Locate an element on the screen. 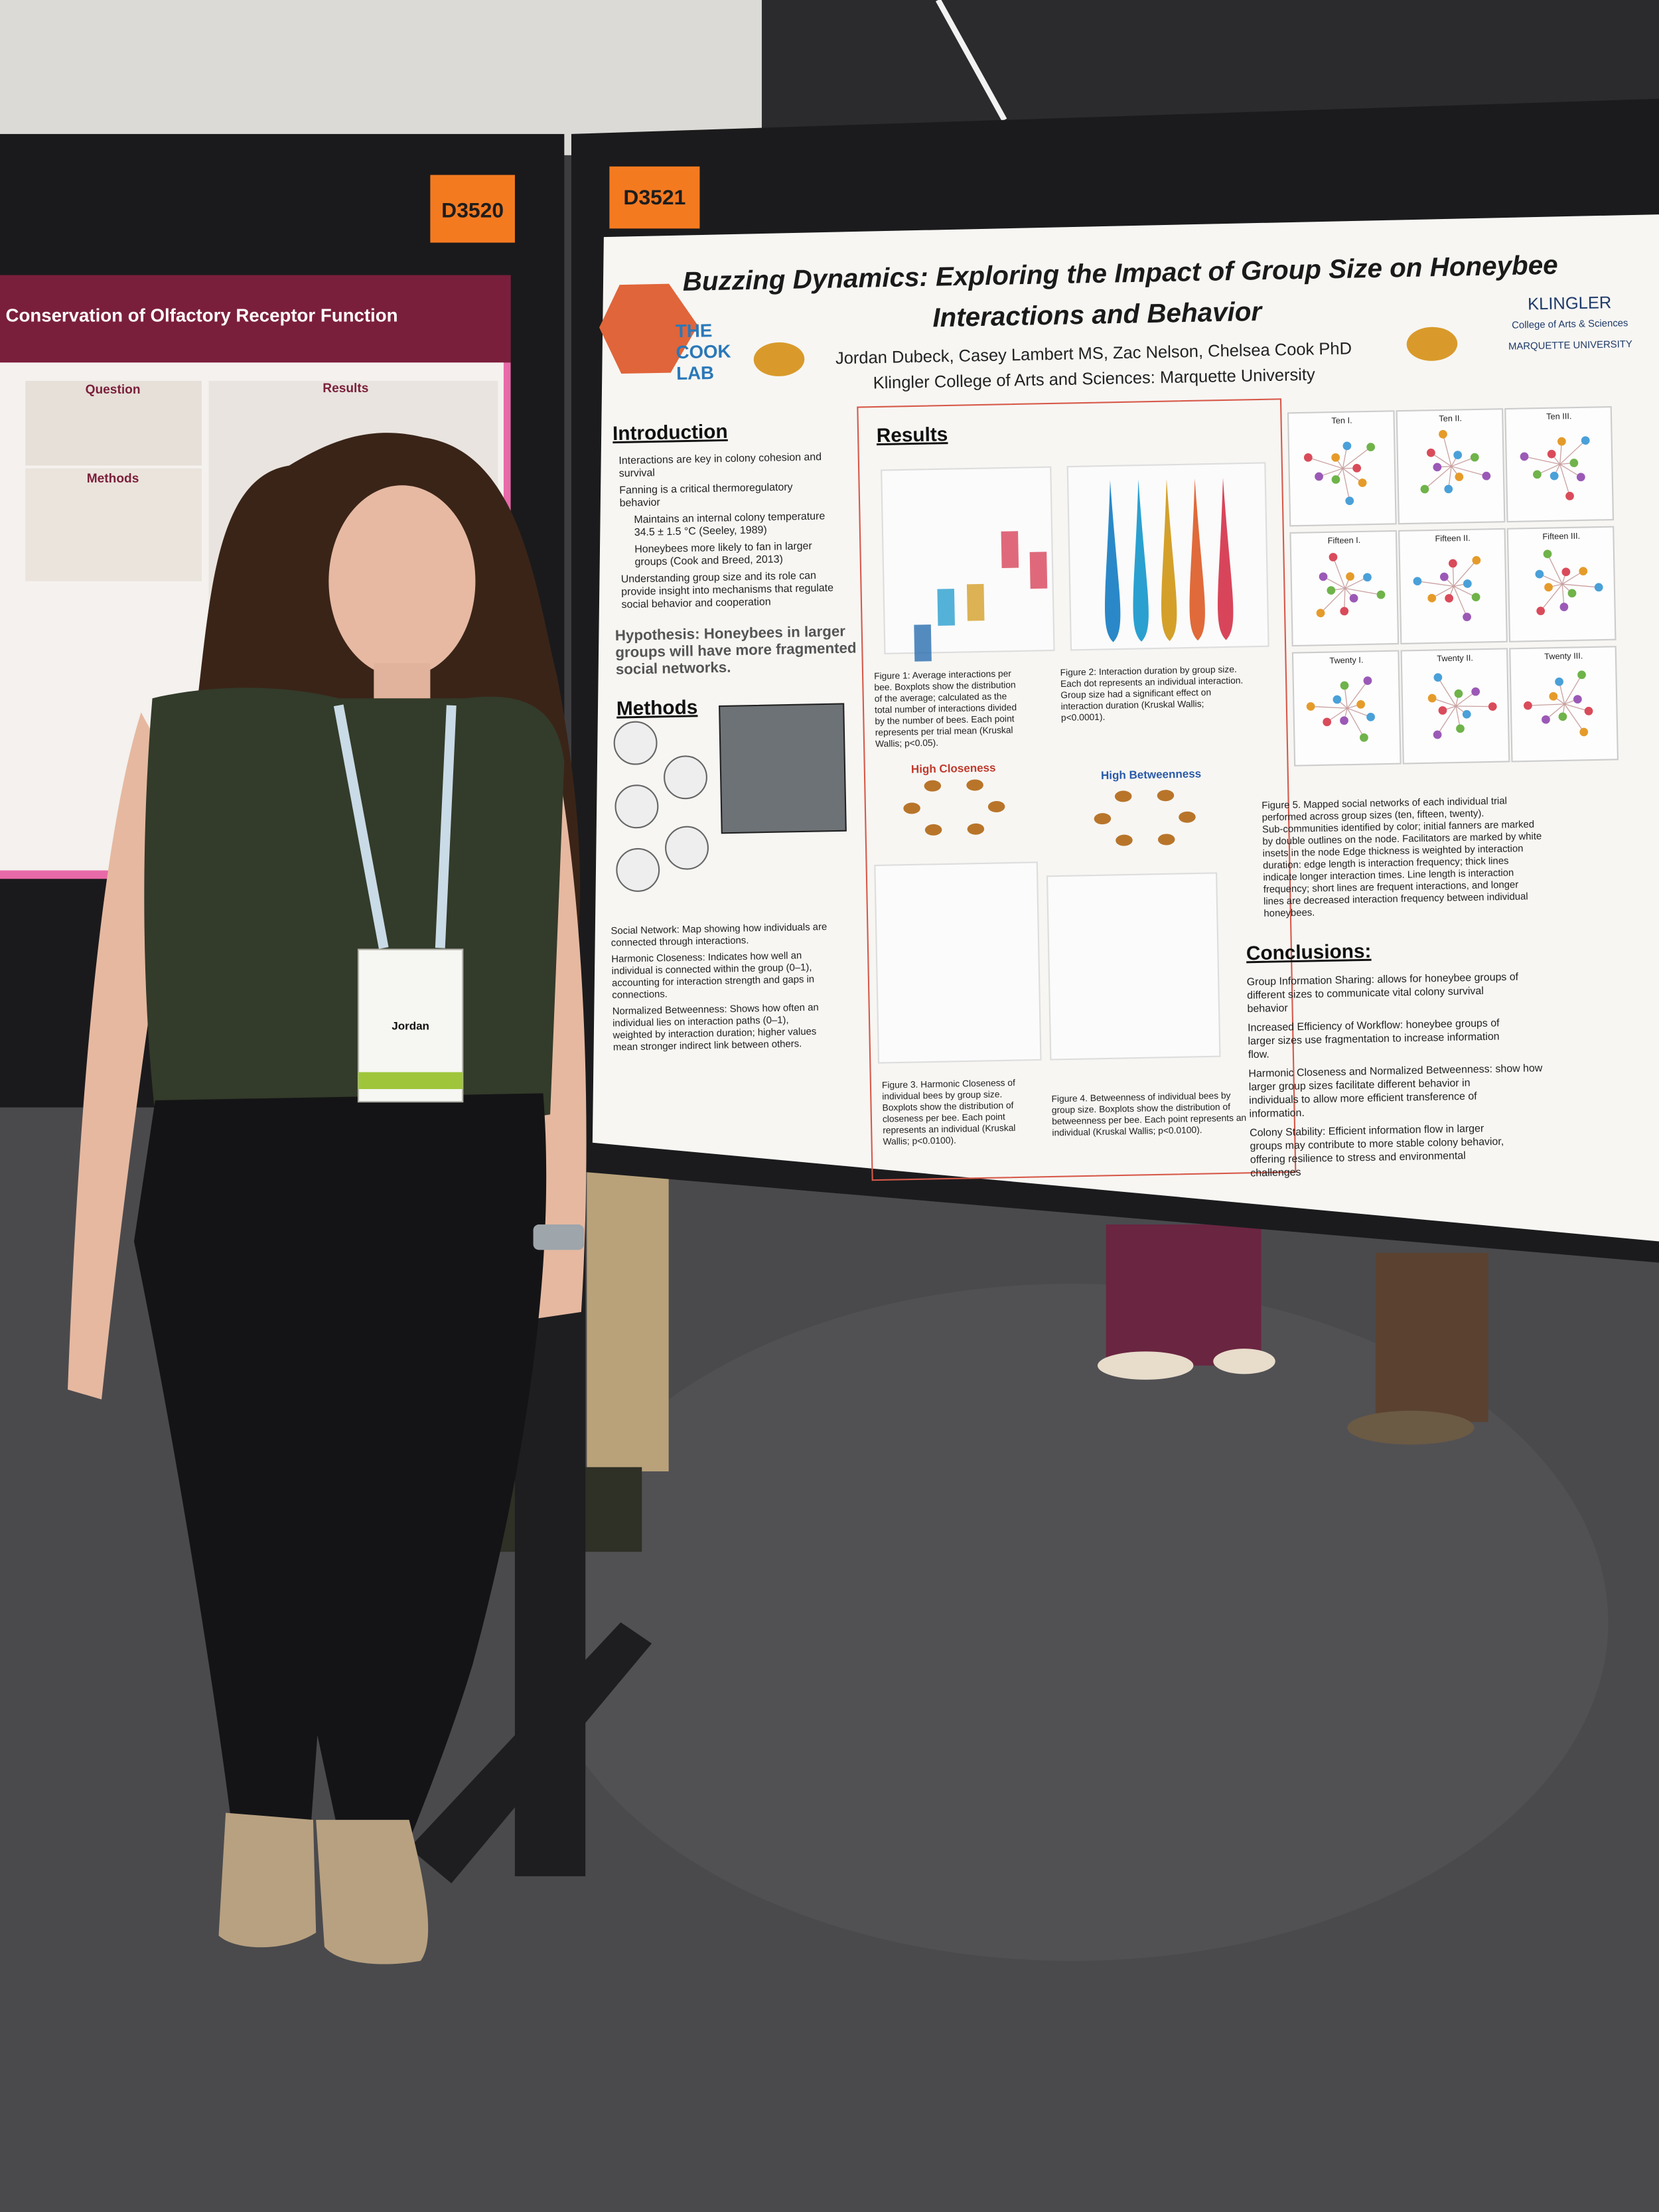 The width and height of the screenshot is (1659, 2212). left-poster-heading: Methods is located at coordinates (113, 479).